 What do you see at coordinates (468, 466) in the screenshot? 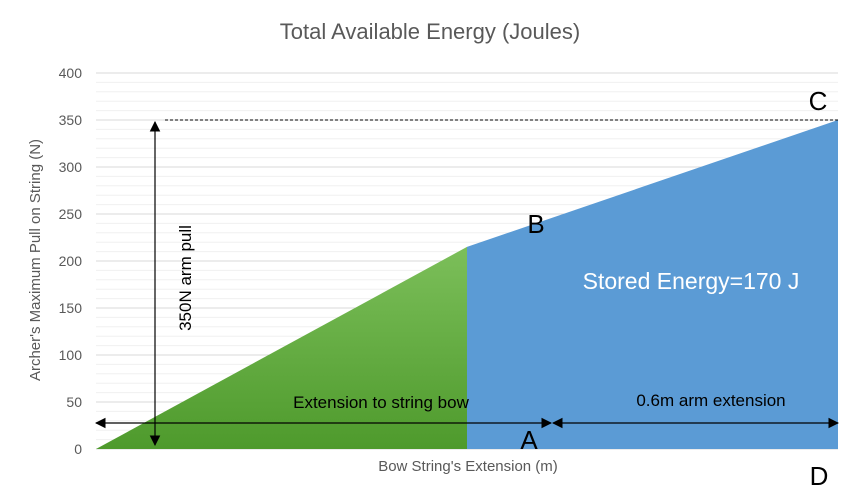
I see `x-axis-label: Bow String's Extension (m)` at bounding box center [468, 466].